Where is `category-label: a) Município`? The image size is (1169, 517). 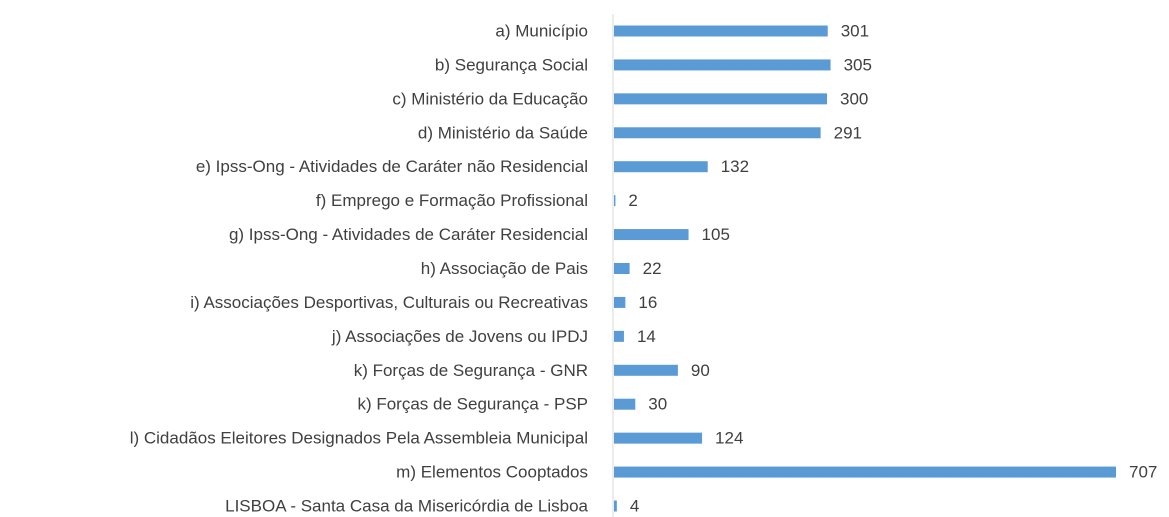
category-label: a) Município is located at coordinates (541, 30).